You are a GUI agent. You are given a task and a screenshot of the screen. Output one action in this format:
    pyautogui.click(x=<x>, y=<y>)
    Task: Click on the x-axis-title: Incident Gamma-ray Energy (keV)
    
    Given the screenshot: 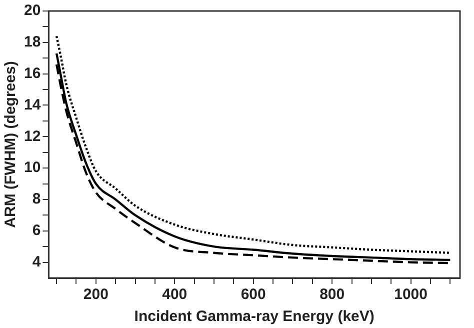 What is the action you would take?
    pyautogui.click(x=254, y=317)
    